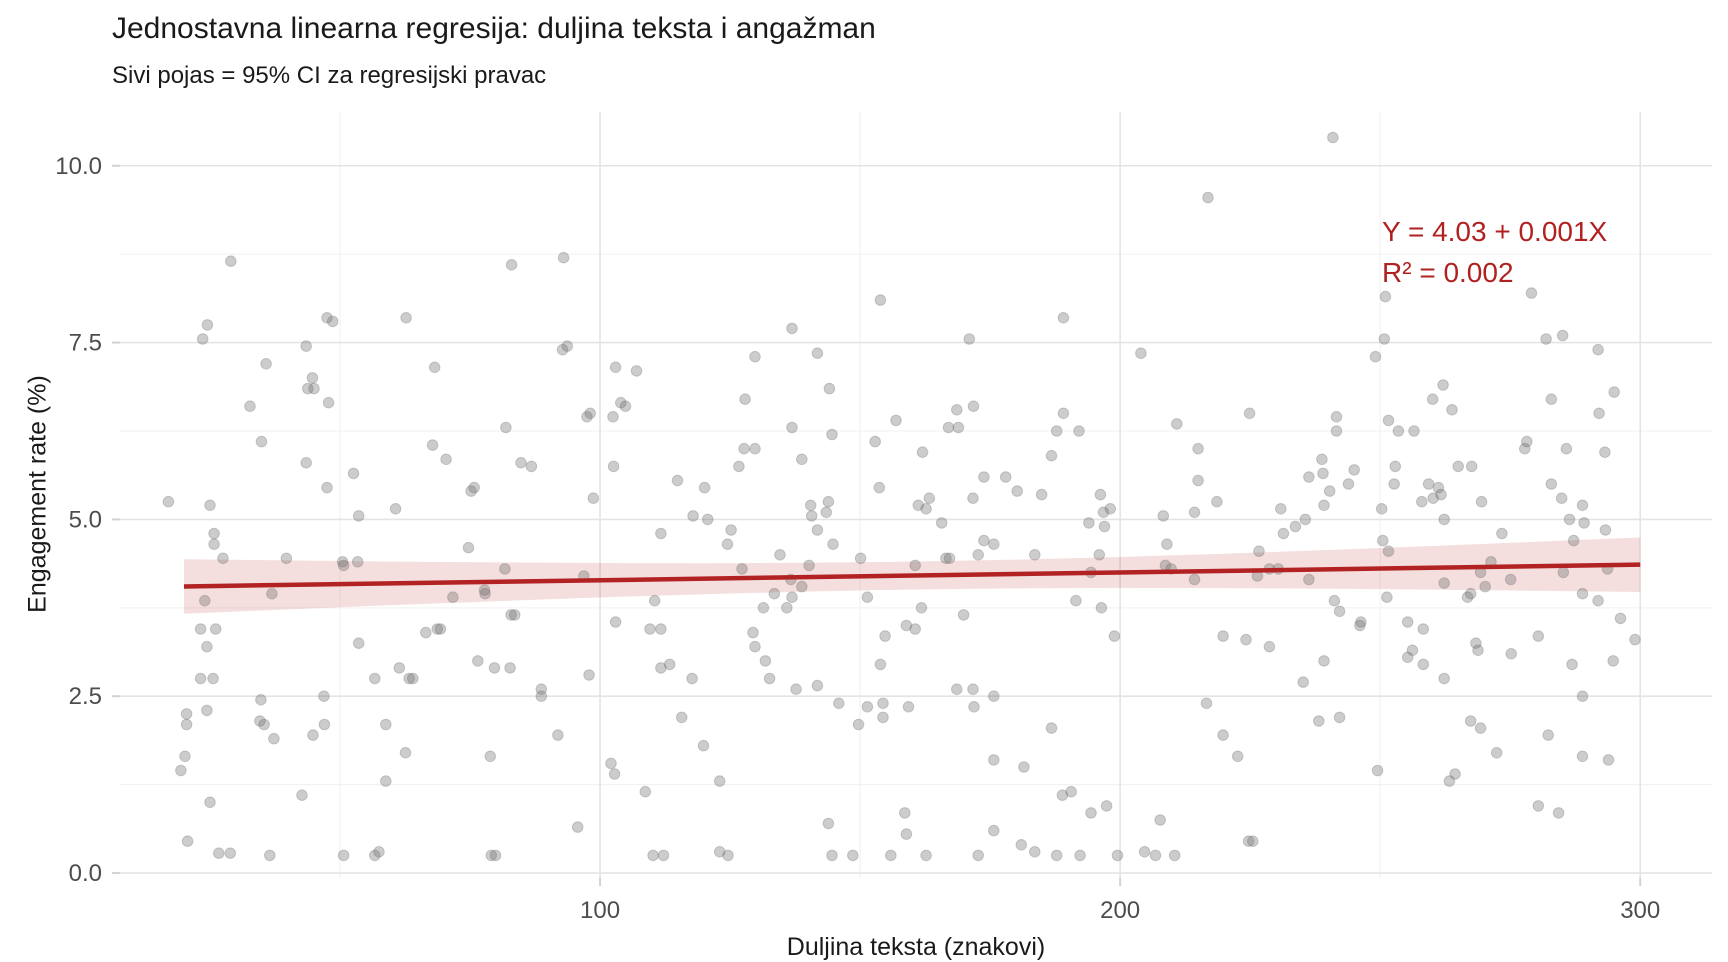 This screenshot has width=1728, height=962. Describe the element at coordinates (600, 910) in the screenshot. I see `x-tick-label: 100` at that location.